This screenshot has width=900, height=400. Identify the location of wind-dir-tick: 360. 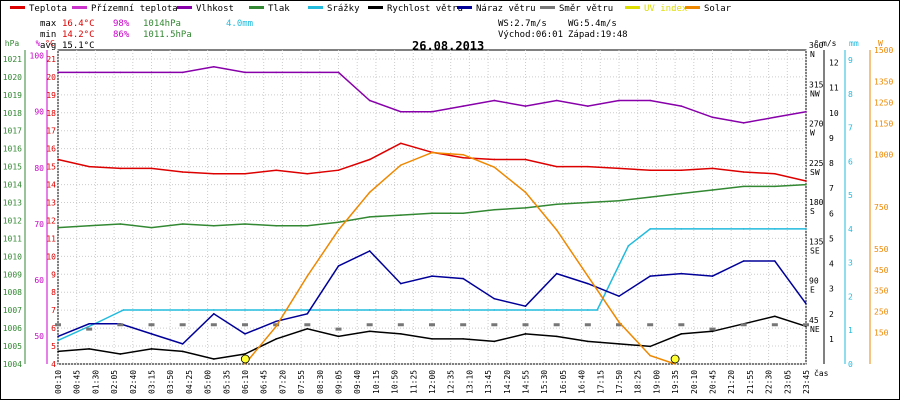
(816, 45).